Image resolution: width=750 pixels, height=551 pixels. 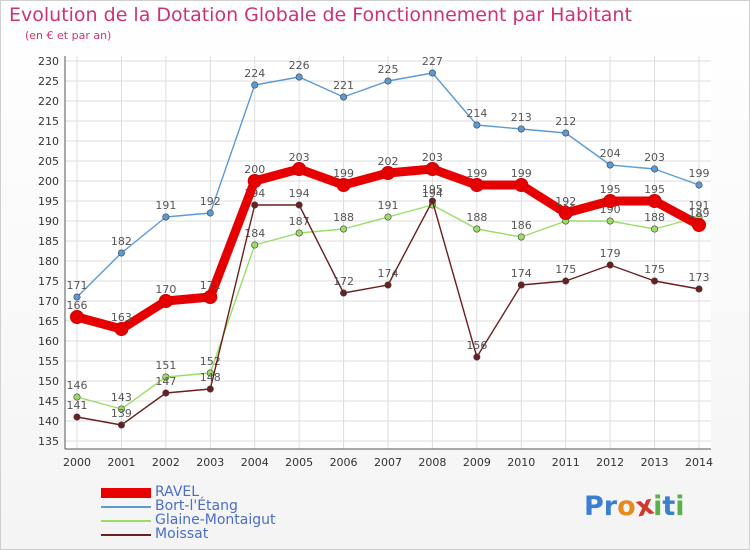 What do you see at coordinates (432, 462) in the screenshot?
I see `x-tick-label: 2008` at bounding box center [432, 462].